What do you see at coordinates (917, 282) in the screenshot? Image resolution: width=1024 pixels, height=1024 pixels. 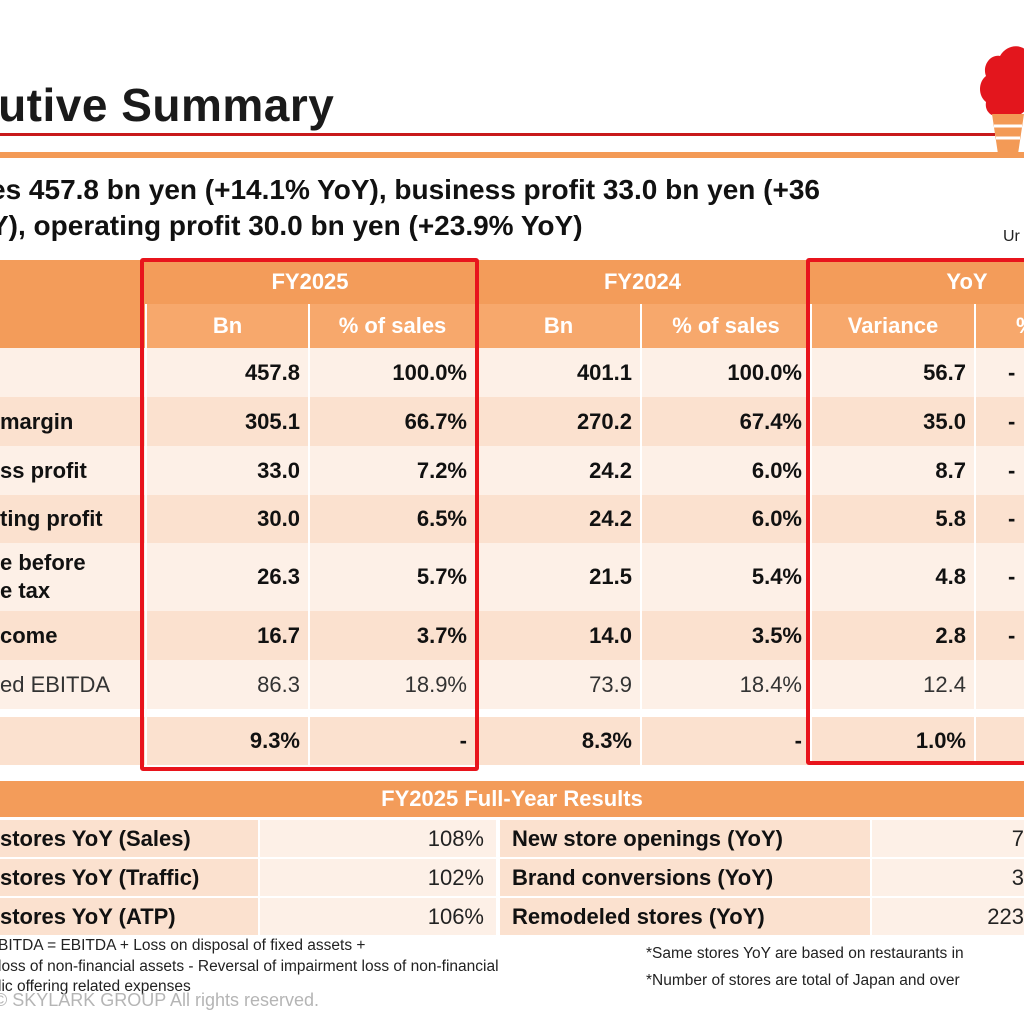 I see `header-yoy: YoY` at bounding box center [917, 282].